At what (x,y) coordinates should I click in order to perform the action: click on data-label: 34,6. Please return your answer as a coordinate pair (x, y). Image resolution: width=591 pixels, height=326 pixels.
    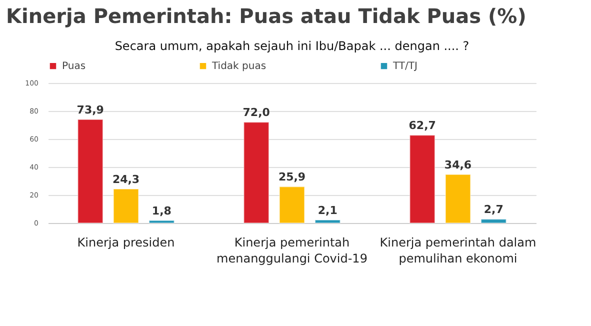
    Looking at the image, I should click on (458, 165).